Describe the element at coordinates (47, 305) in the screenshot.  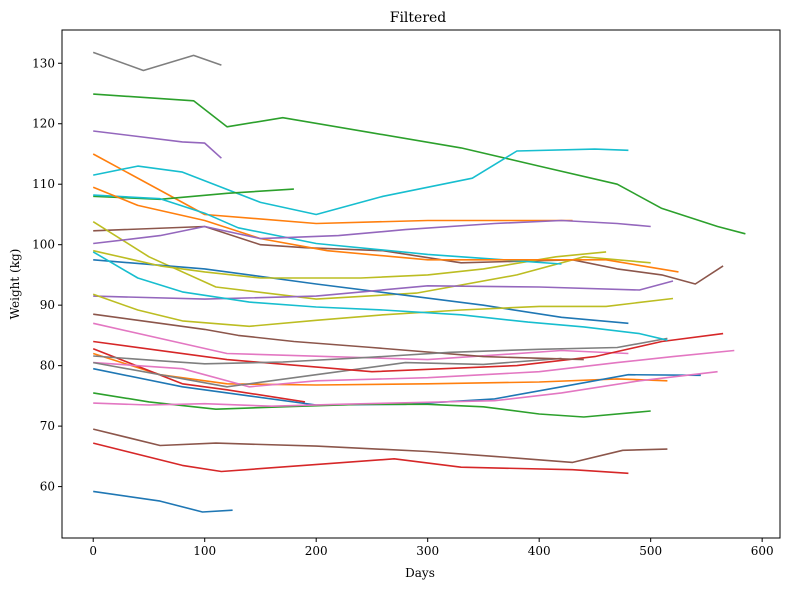
I see `y-tick-label: 90` at that location.